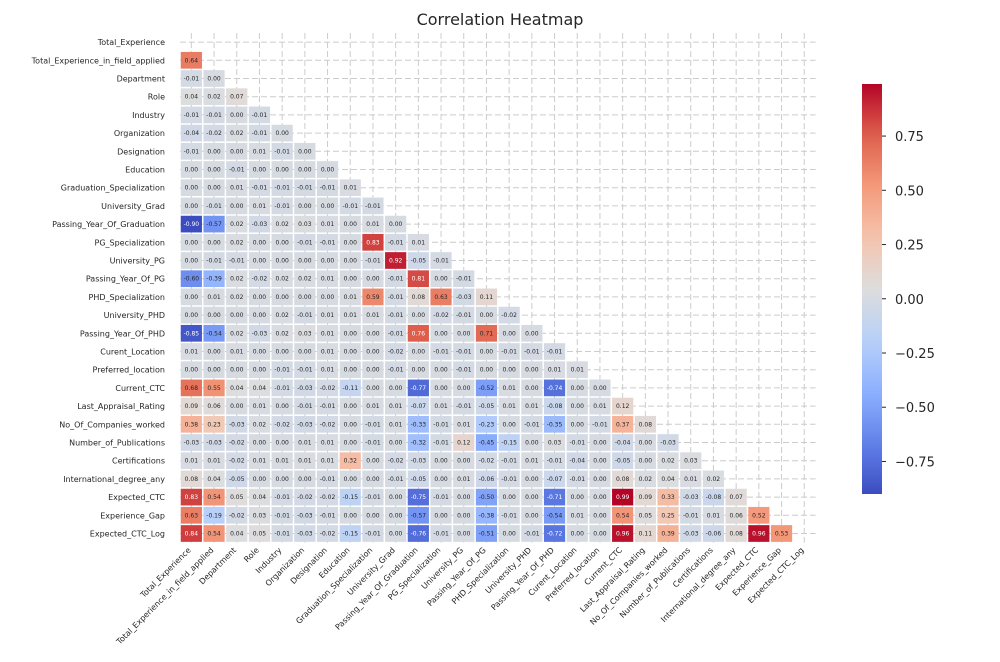 Image resolution: width=1000 pixels, height=662 pixels. I want to click on heatmap-cell: 0.03, so click(554, 442).